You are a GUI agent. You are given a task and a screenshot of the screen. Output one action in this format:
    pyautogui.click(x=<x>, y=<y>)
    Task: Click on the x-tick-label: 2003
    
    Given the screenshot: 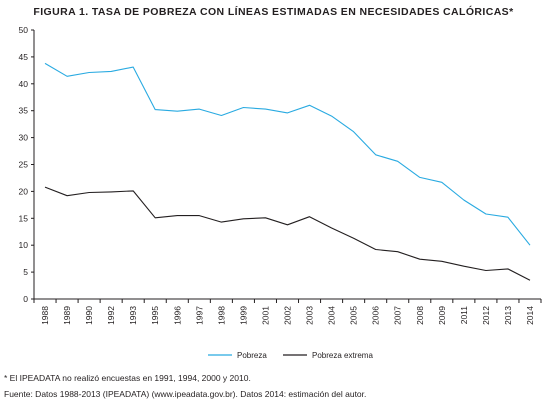 What is the action you would take?
    pyautogui.click(x=310, y=315)
    